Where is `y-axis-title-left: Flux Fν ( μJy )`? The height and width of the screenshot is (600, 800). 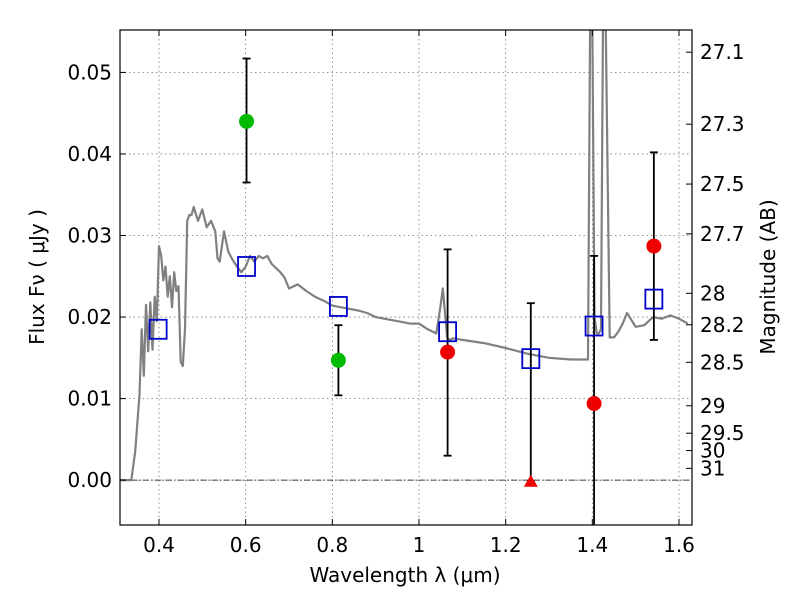 y-axis-title-left: Flux Fν ( μJy ) is located at coordinates (37, 277).